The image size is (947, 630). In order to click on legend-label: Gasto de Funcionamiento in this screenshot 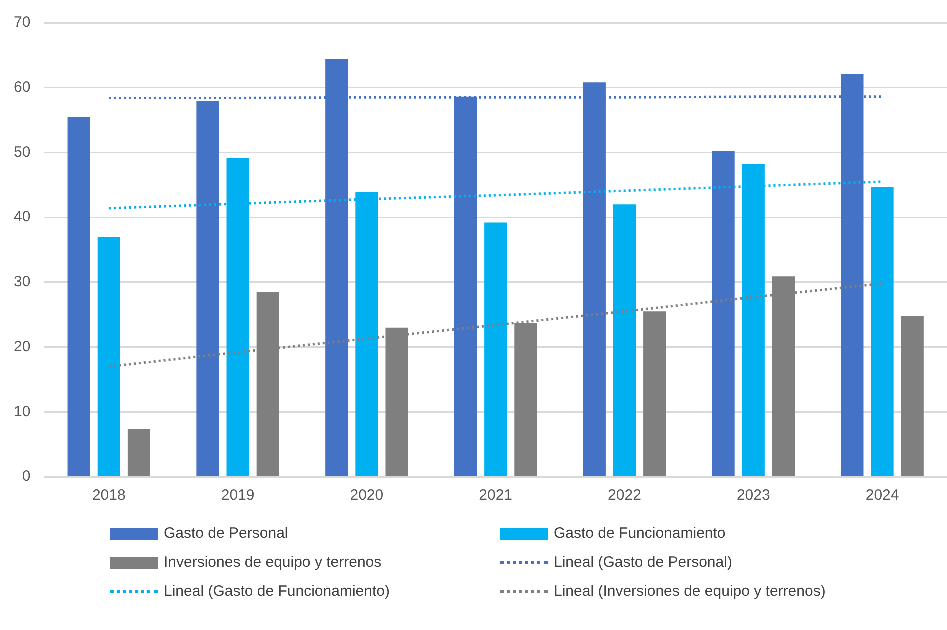, I will do `click(640, 533)`.